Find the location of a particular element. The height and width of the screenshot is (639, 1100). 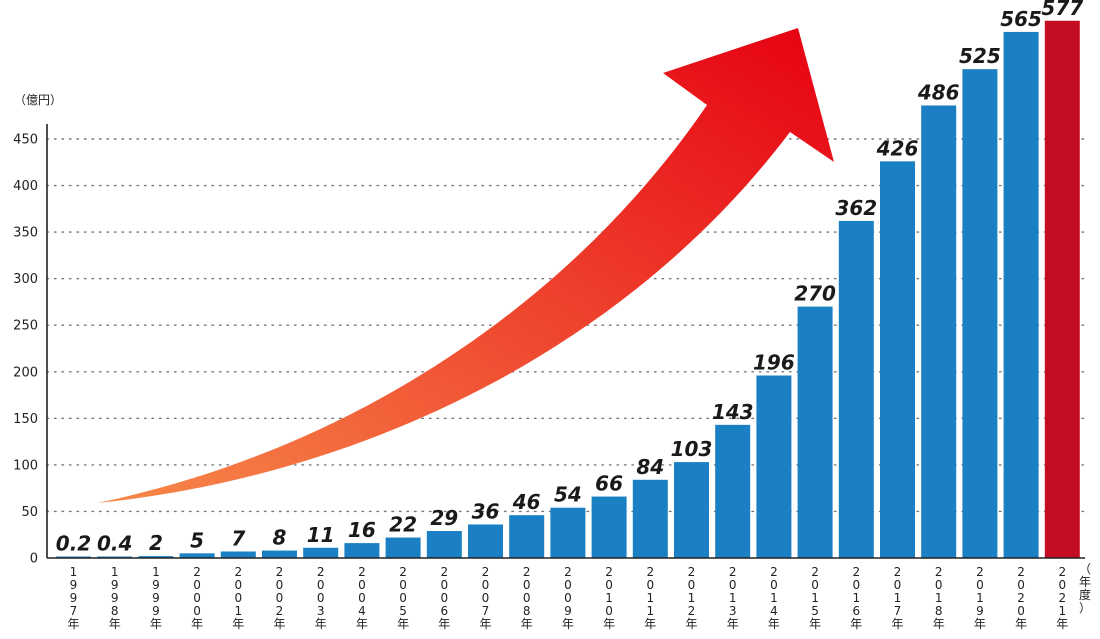

data-label: 16 is located at coordinates (362, 530).